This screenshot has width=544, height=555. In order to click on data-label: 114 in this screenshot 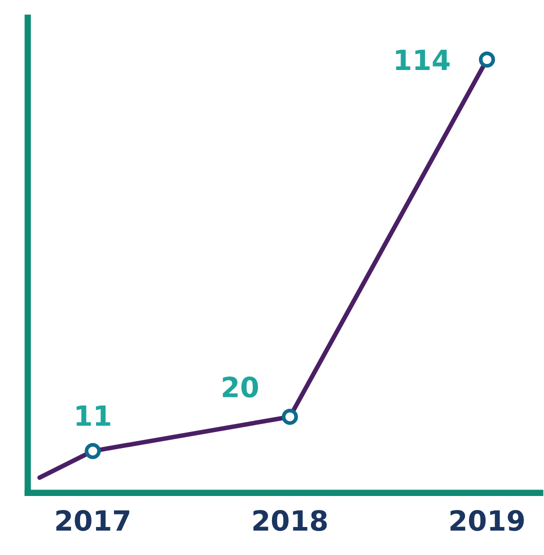, I will do `click(423, 60)`.